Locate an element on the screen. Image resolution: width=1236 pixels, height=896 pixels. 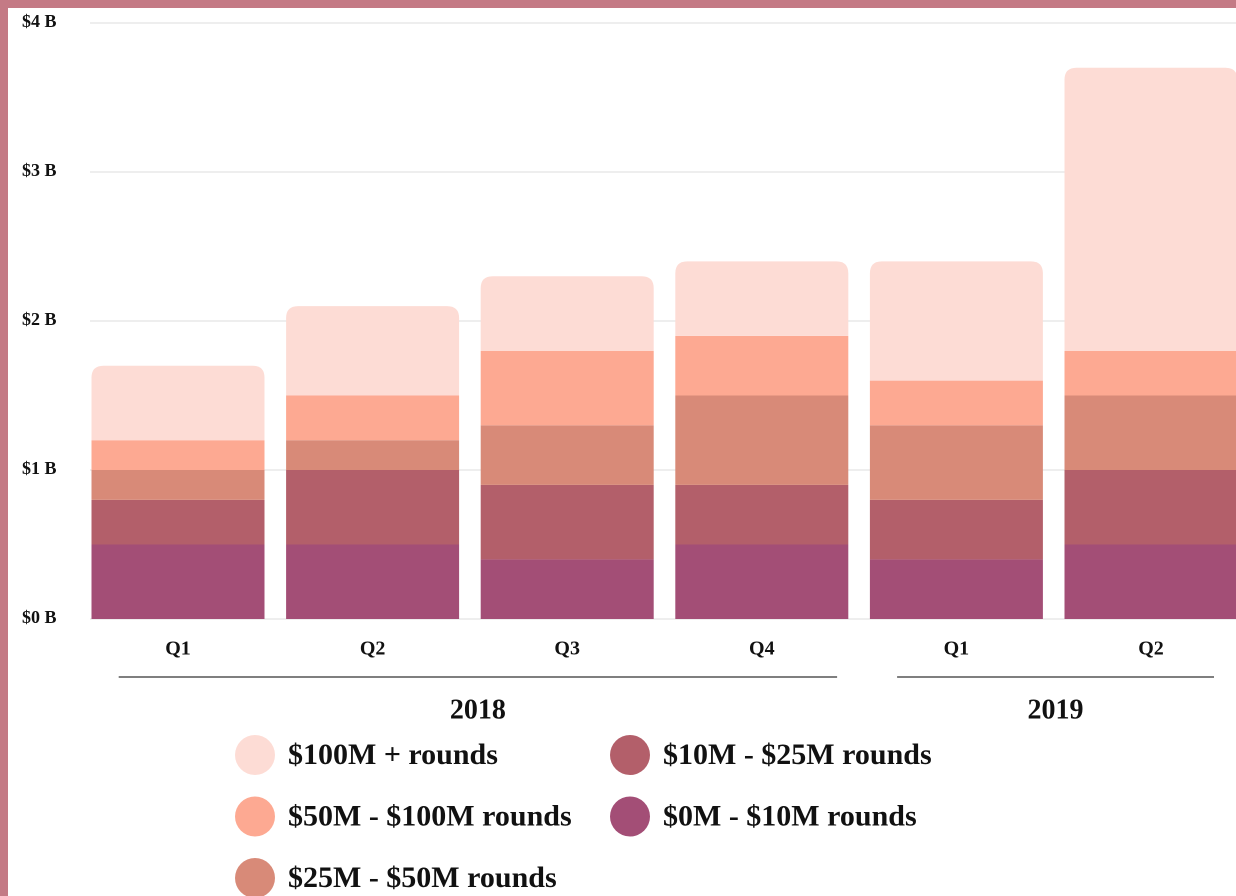
legend-label: $10M - $25M rounds is located at coordinates (797, 754).